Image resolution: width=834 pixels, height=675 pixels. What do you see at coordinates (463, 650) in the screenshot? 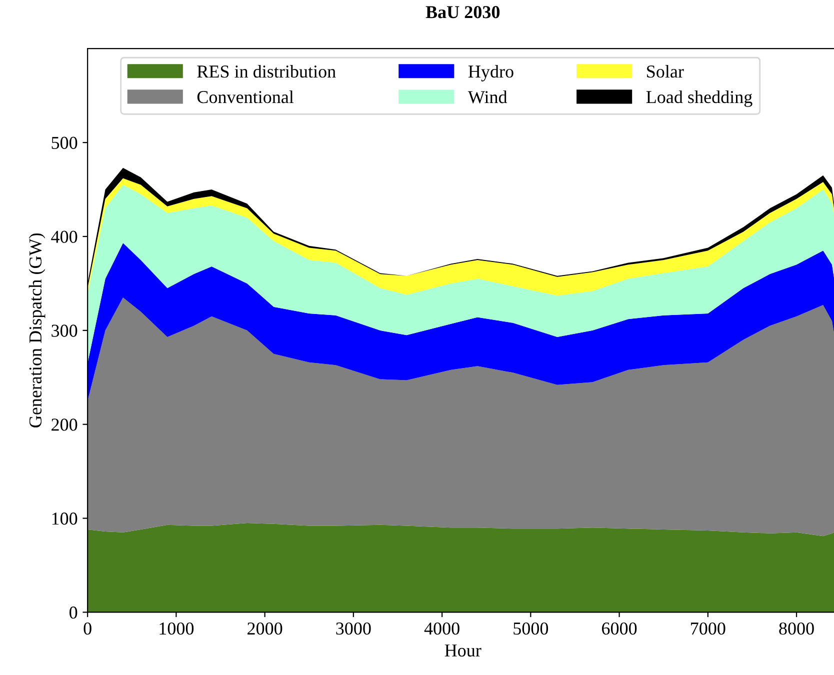
I see `x-axis-title: Hour` at bounding box center [463, 650].